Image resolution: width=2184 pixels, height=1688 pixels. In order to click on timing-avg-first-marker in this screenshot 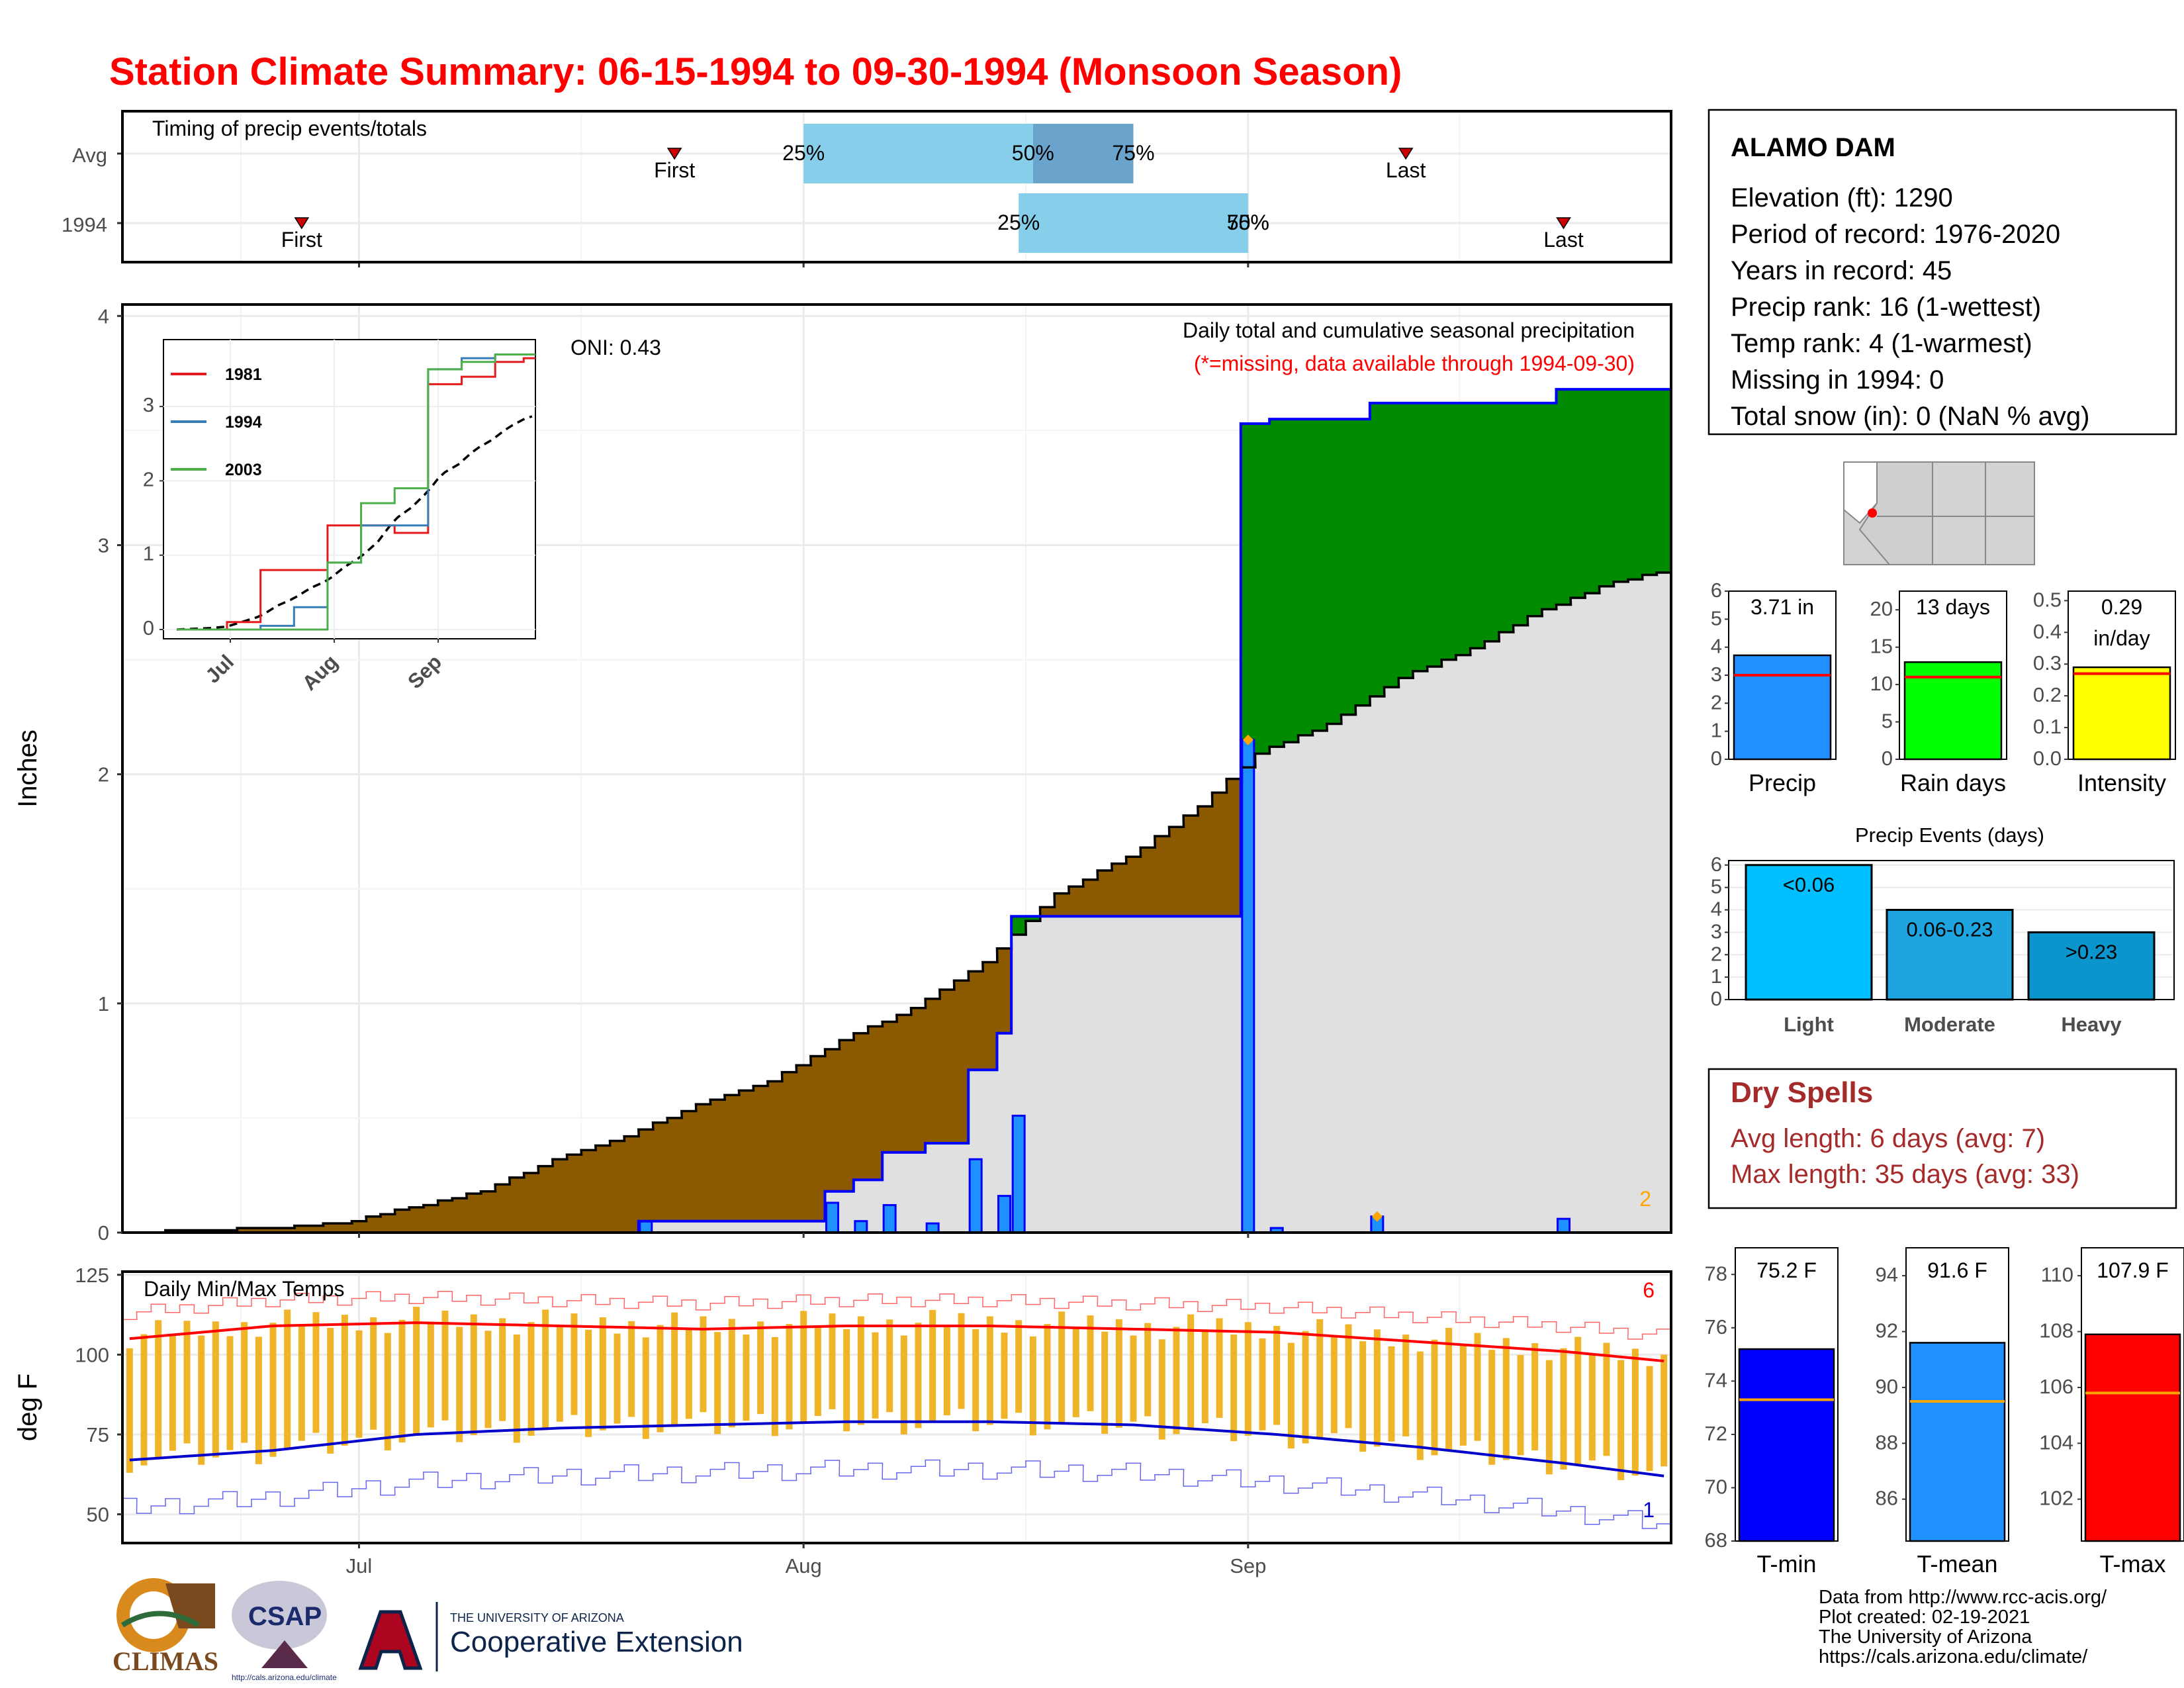, I will do `click(674, 154)`.